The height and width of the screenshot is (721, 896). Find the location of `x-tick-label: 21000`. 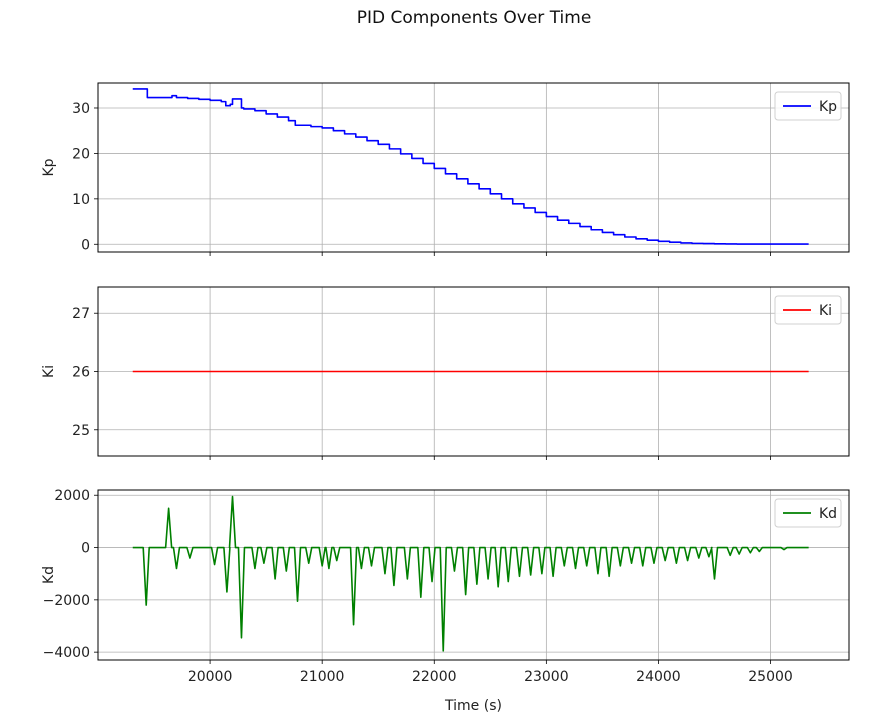

x-tick-label: 21000 is located at coordinates (322, 677).